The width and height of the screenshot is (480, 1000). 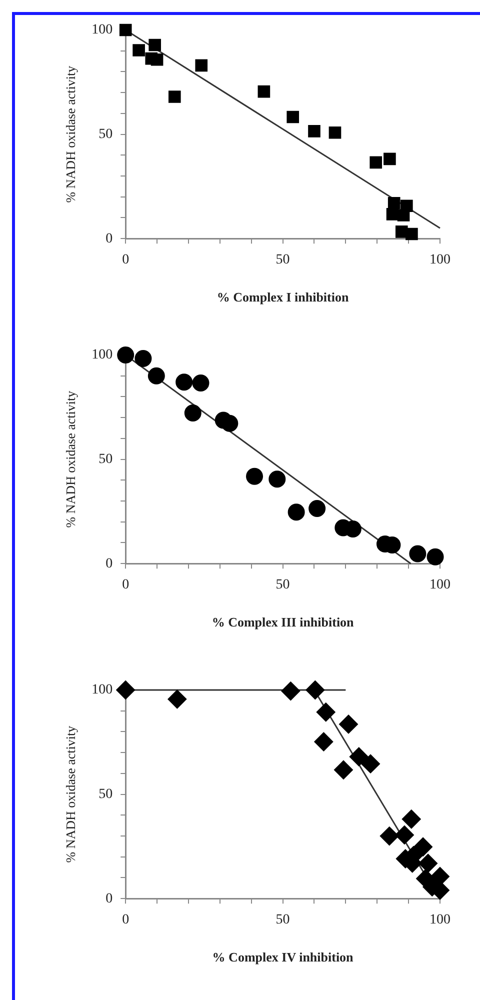 What do you see at coordinates (283, 957) in the screenshot?
I see `x-axis-title: % Complex IV inhibition` at bounding box center [283, 957].